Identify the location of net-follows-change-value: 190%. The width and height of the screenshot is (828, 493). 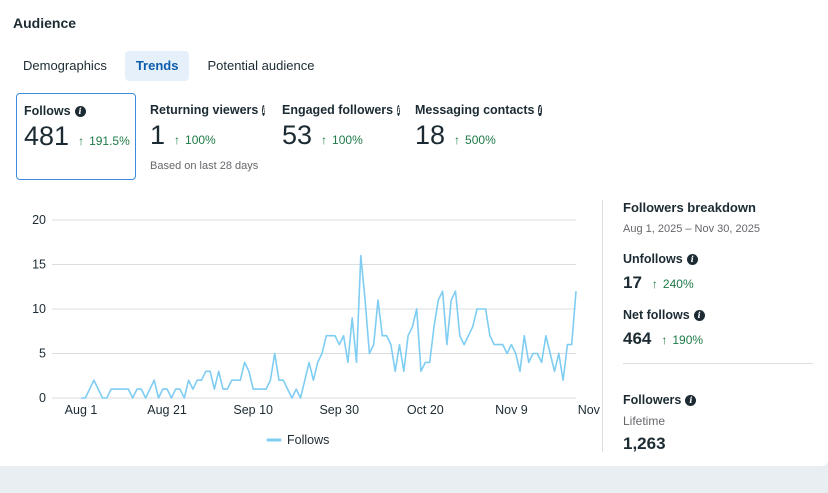
(688, 340).